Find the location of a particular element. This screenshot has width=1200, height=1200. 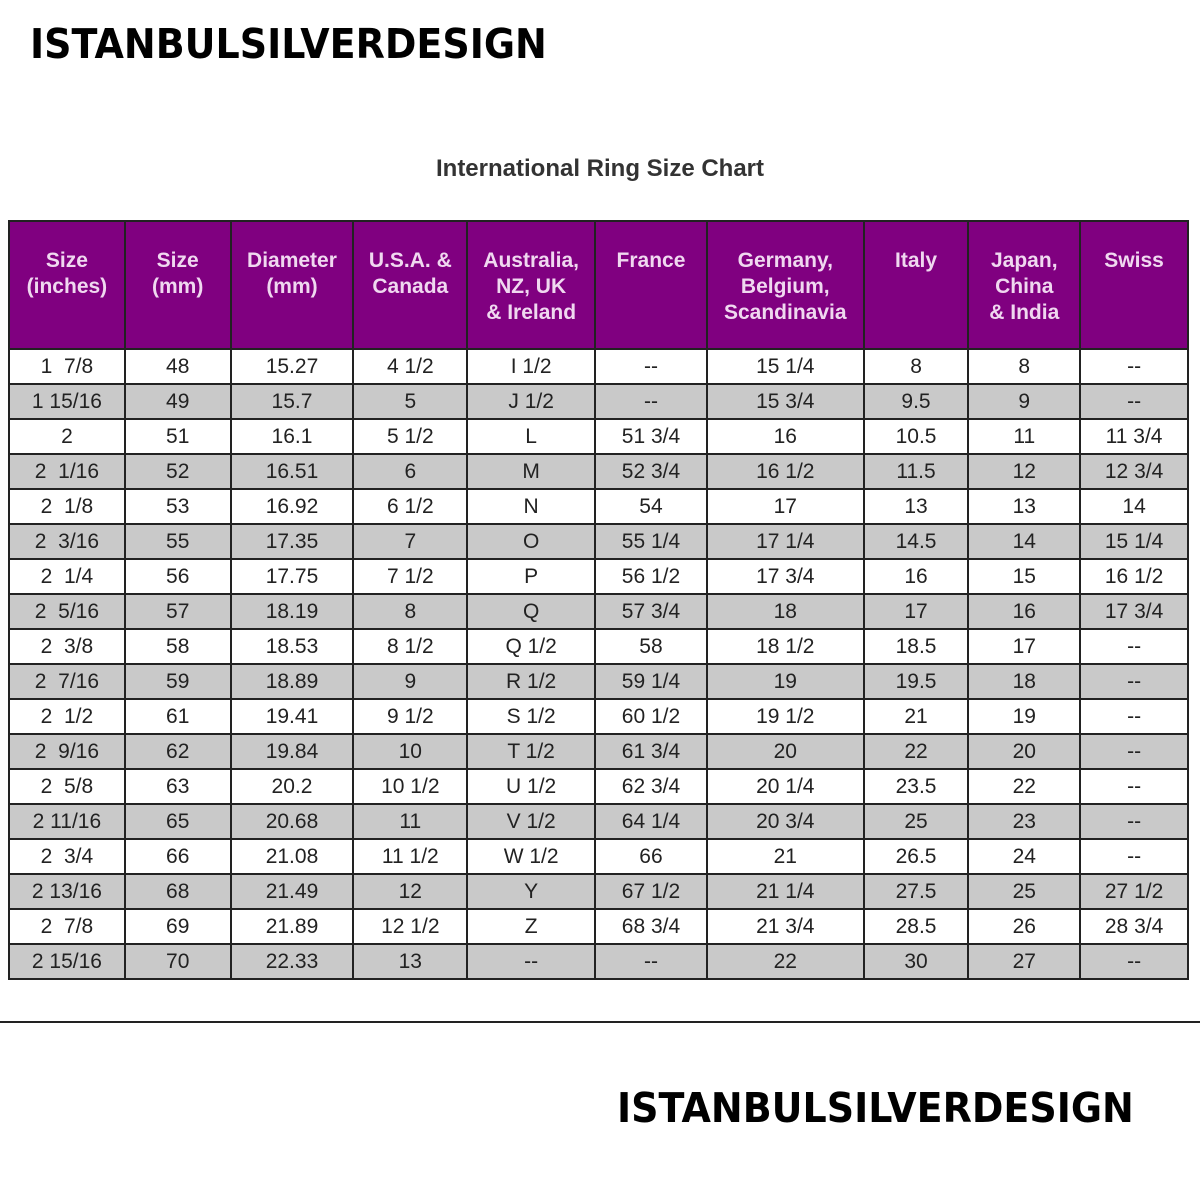

table-cell: V 1/2 is located at coordinates (531, 821).